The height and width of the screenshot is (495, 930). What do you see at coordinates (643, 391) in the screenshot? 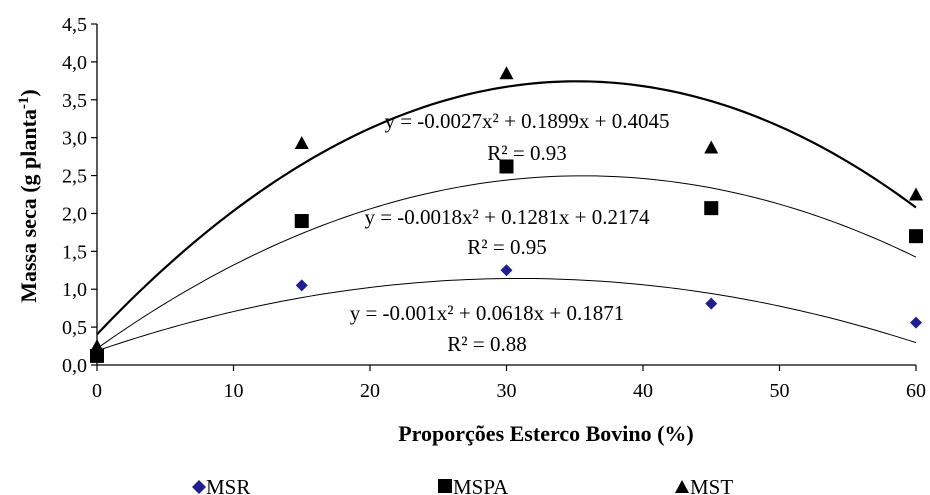
I see `x-tick-label: 40` at bounding box center [643, 391].